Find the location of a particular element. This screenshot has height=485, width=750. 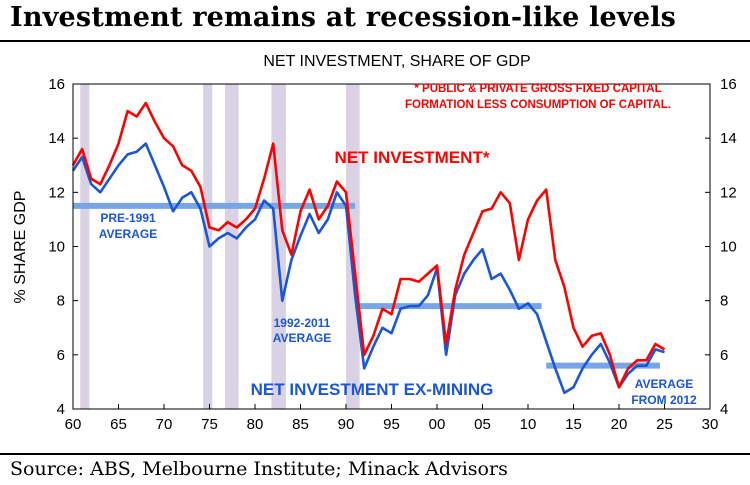

y-axis-title: % SHARE GDP is located at coordinates (20, 247).